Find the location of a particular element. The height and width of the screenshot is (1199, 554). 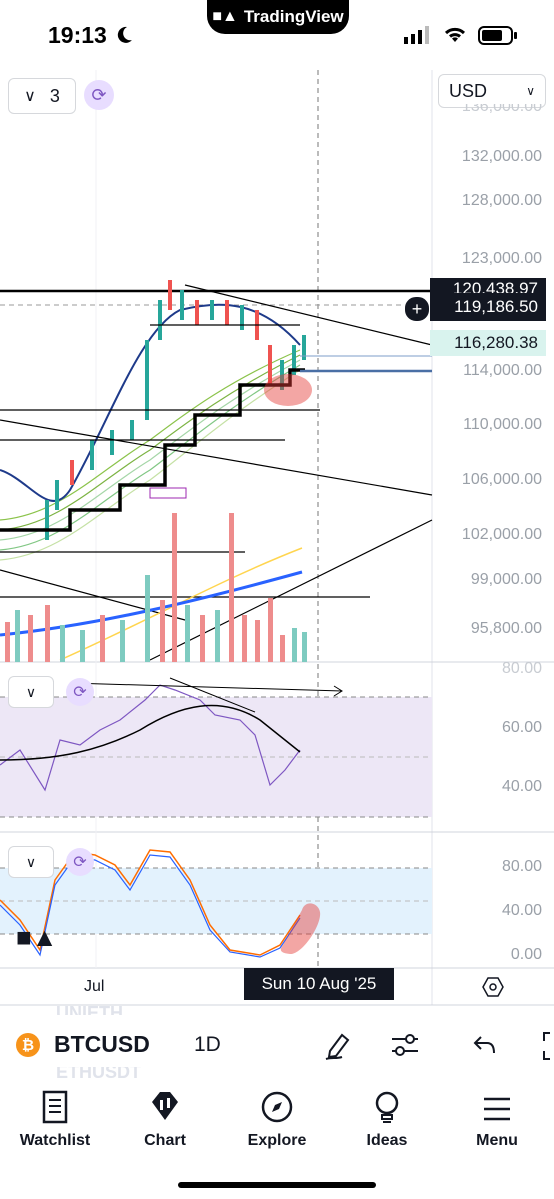

rsi-tick: 40.00 is located at coordinates (521, 786).